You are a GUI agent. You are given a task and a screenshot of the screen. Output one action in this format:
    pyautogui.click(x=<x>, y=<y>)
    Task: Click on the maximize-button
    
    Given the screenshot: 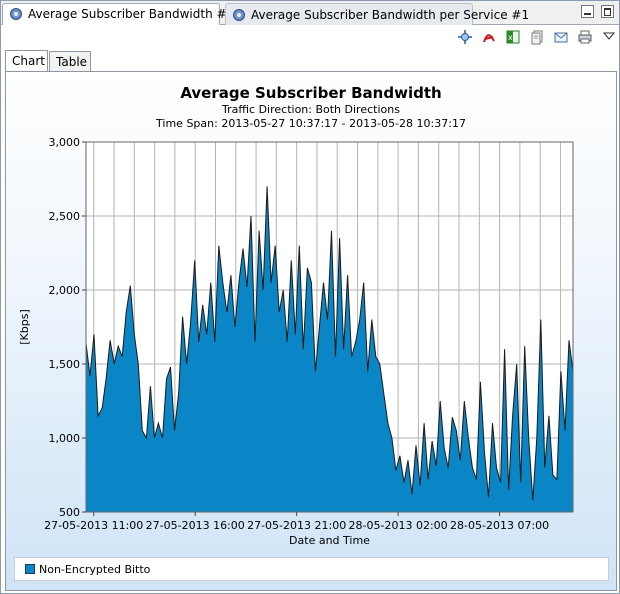 What is the action you would take?
    pyautogui.click(x=607, y=11)
    